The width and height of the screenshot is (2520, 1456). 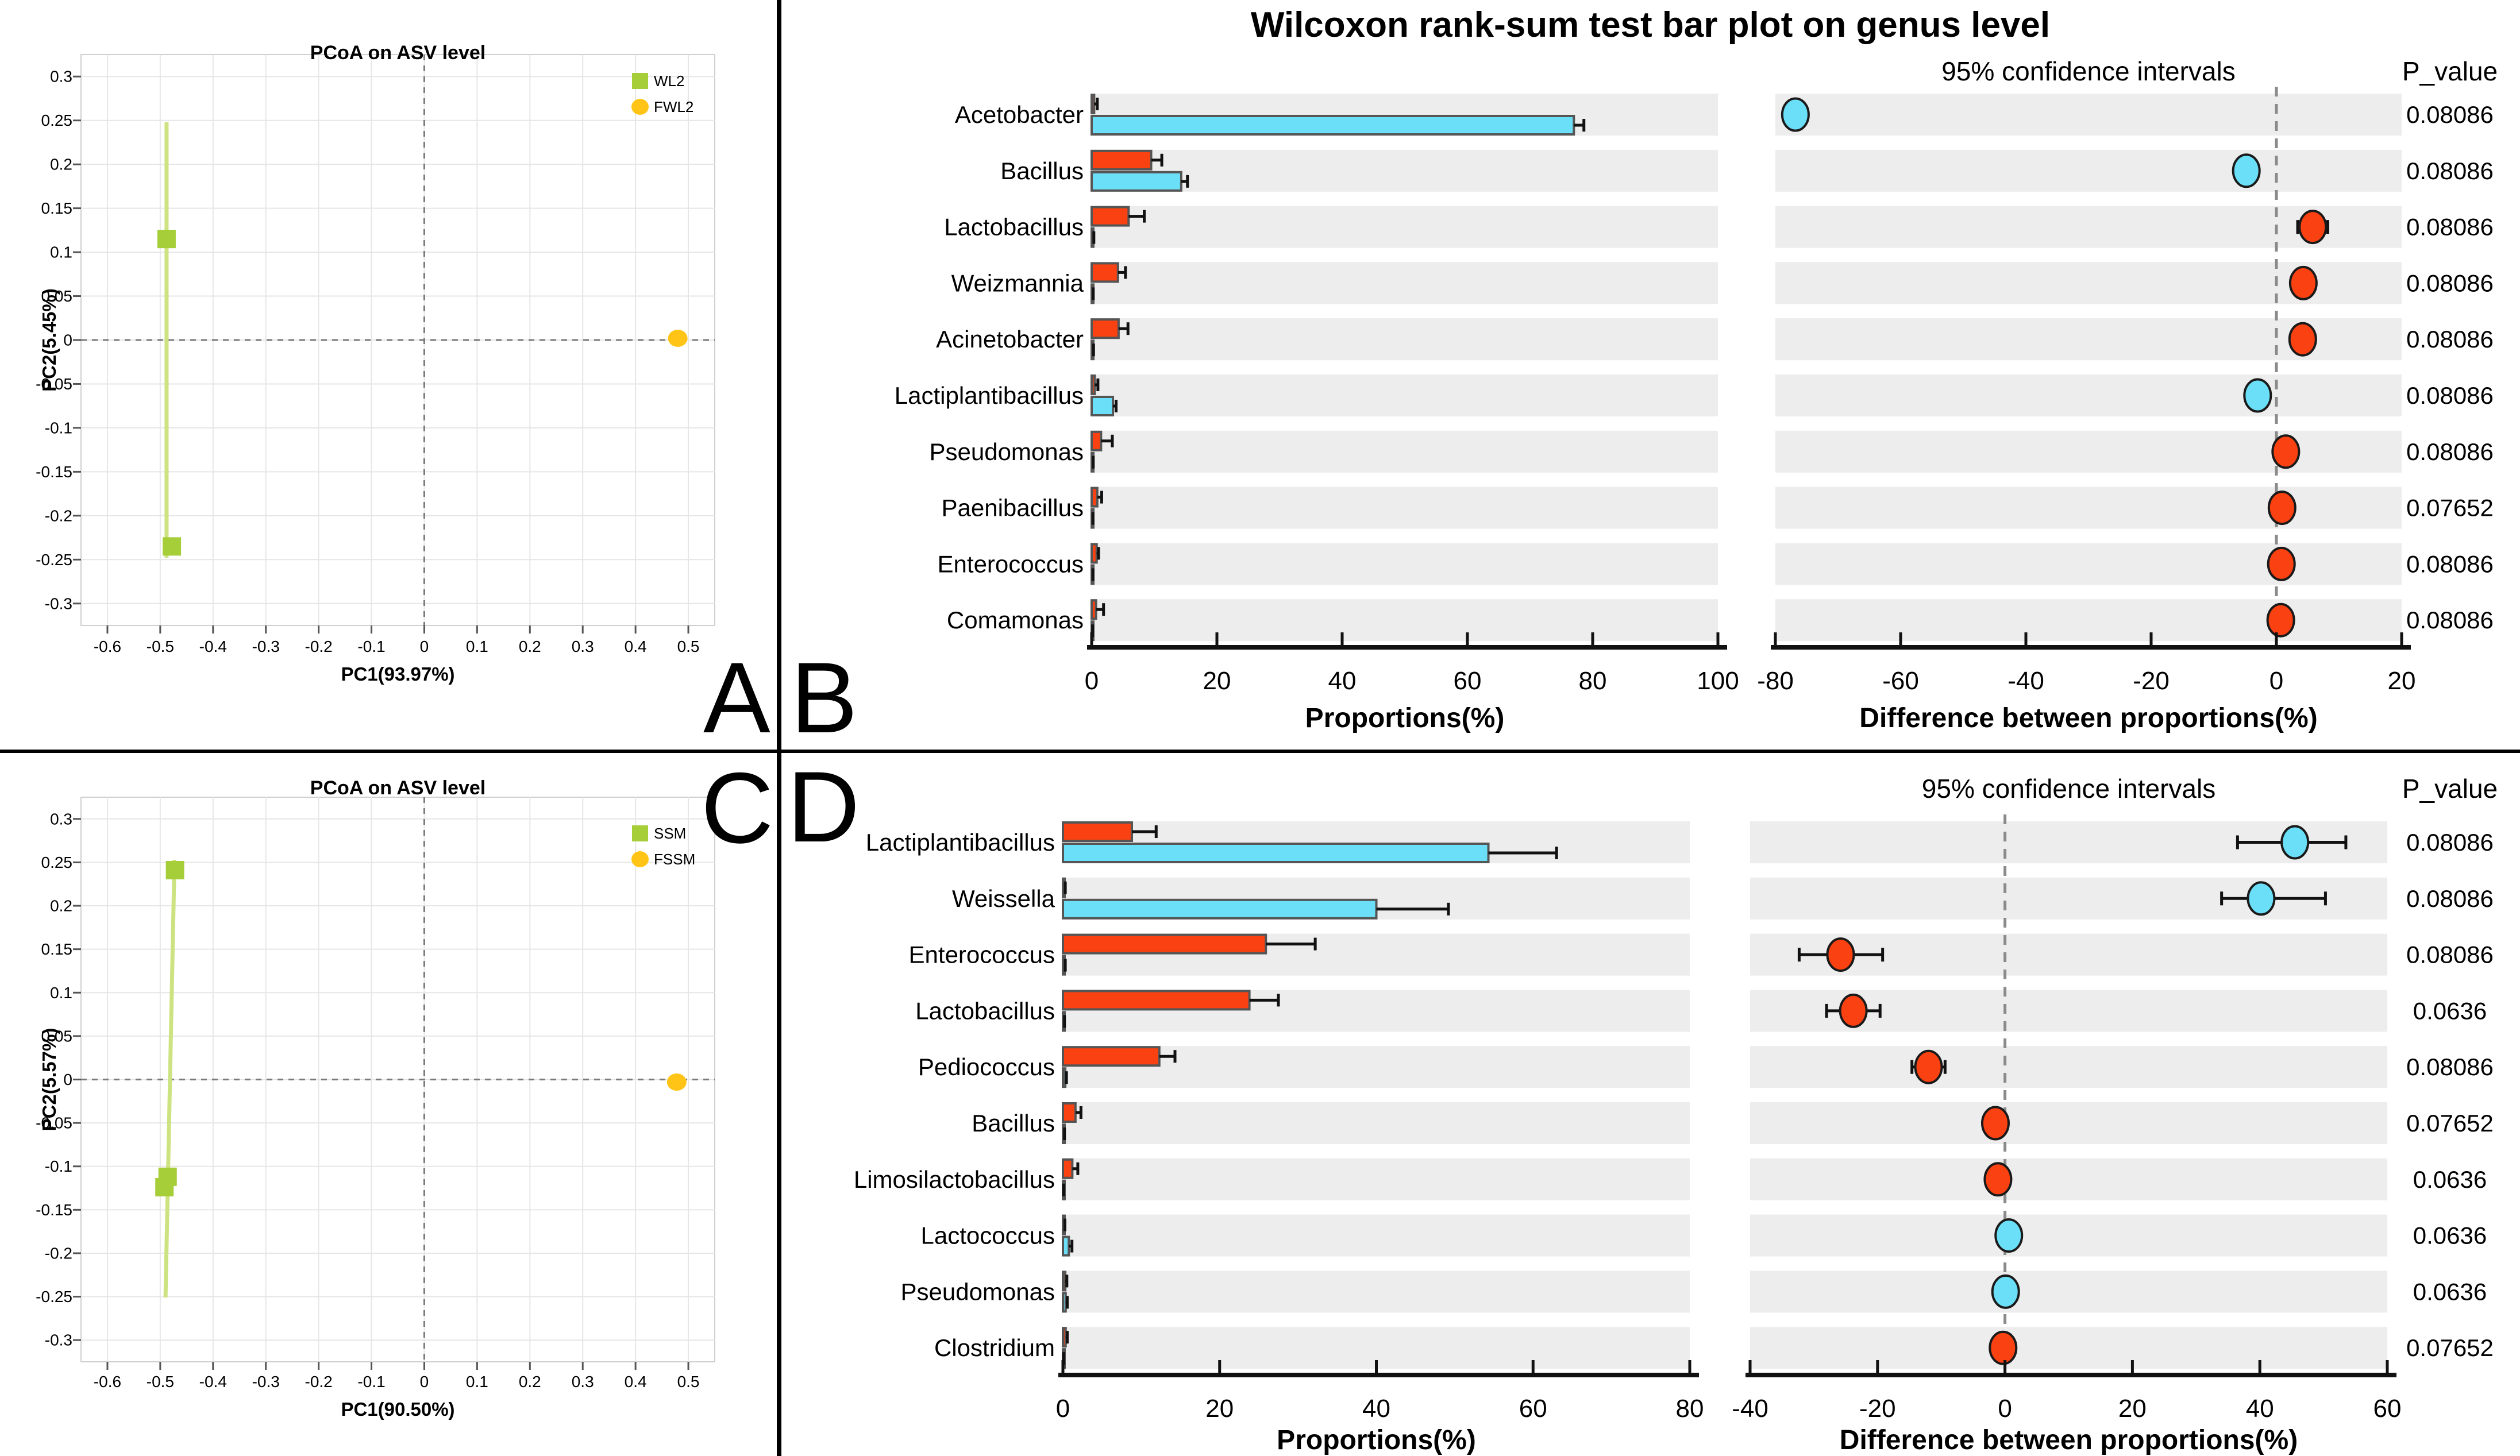 I want to click on diff-tick-label: -40, so click(x=1750, y=1409).